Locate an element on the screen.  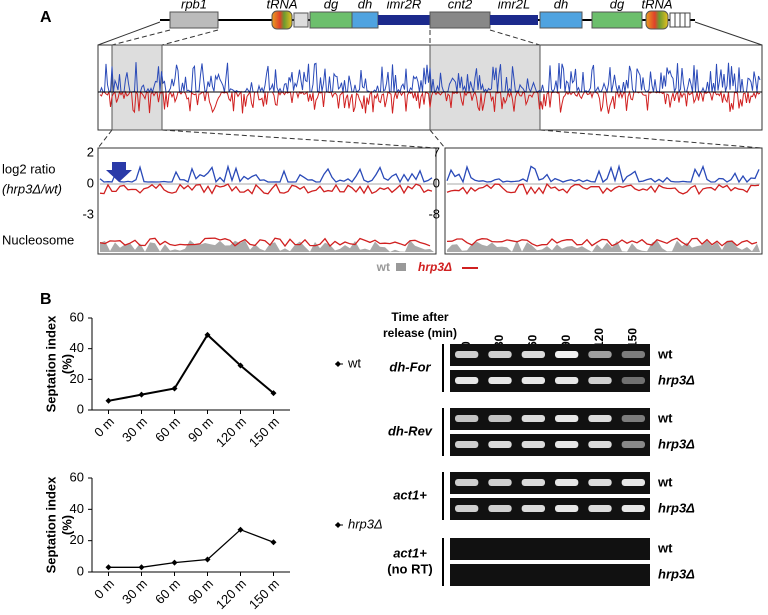
gene-label: imr2L is located at coordinates (514, 5).